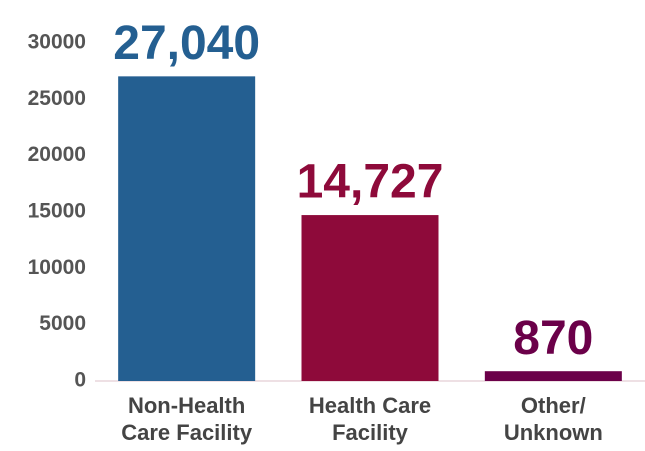  What do you see at coordinates (186, 43) in the screenshot?
I see `value-label: 27,040` at bounding box center [186, 43].